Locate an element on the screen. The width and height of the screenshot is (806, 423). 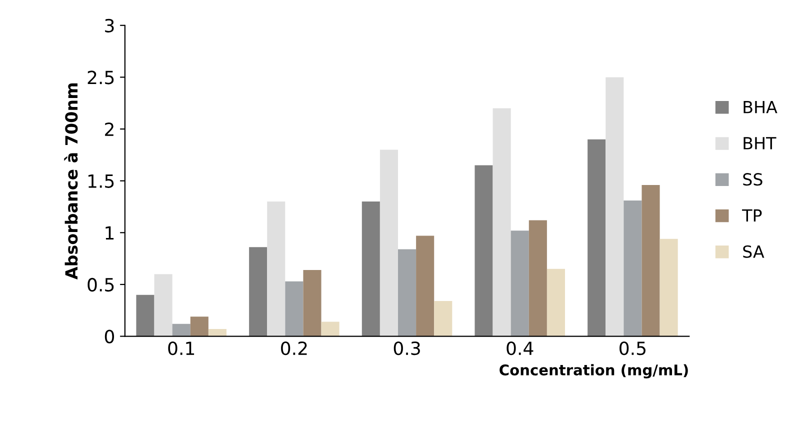
y-tick-label: 3 is located at coordinates (109, 25).